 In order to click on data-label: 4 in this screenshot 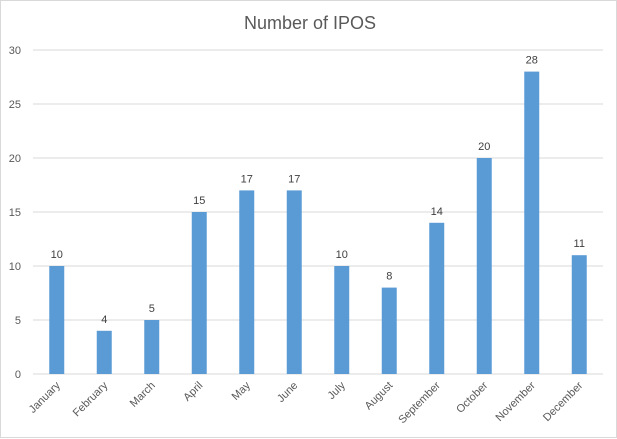, I will do `click(104, 320)`.